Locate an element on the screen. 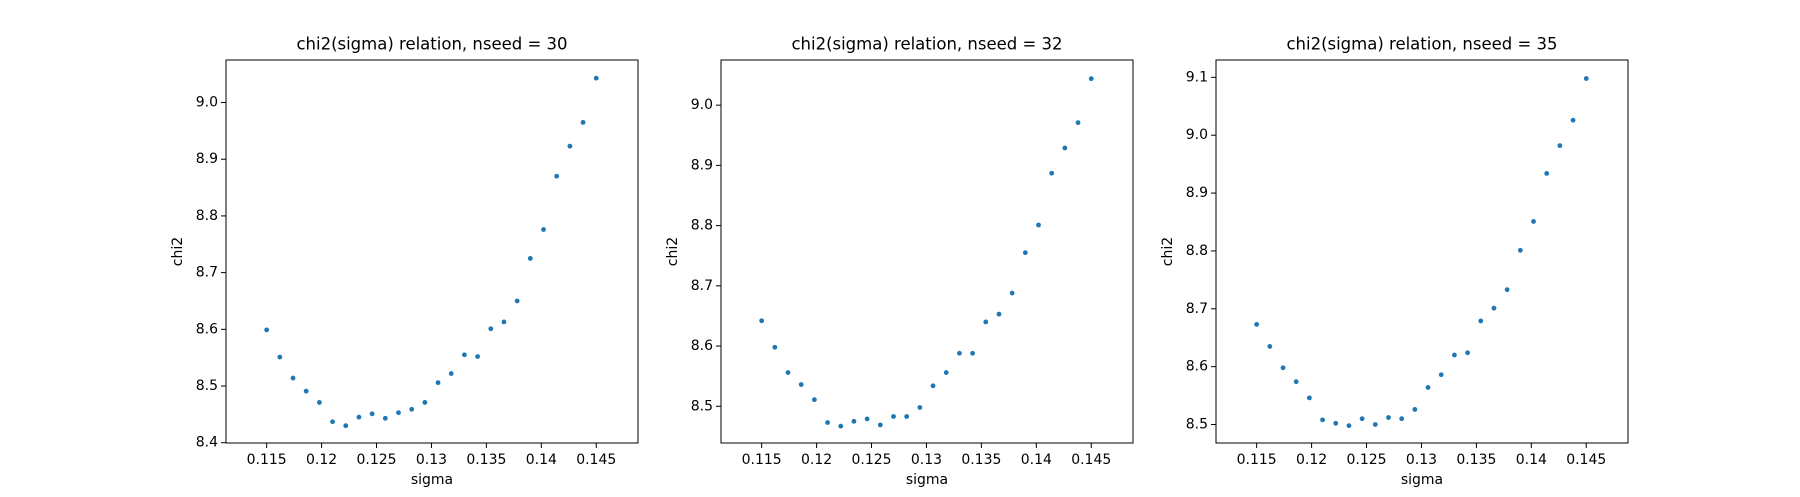  y-tick-label: 8.6 is located at coordinates (1197, 367).